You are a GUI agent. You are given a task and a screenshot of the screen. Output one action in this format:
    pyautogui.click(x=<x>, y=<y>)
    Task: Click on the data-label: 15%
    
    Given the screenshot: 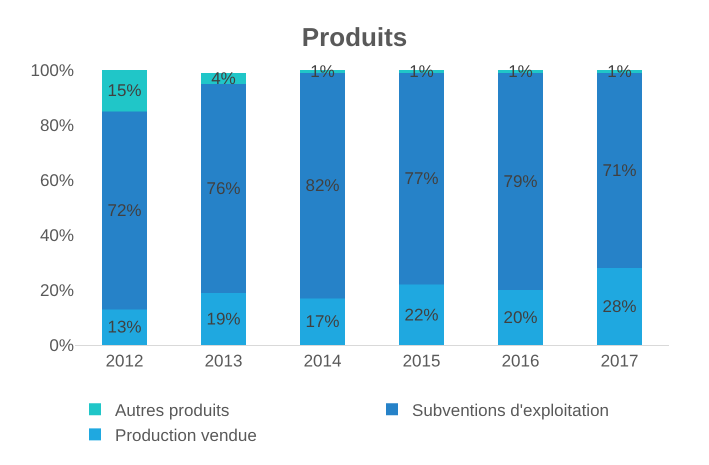 What is the action you would take?
    pyautogui.click(x=124, y=90)
    